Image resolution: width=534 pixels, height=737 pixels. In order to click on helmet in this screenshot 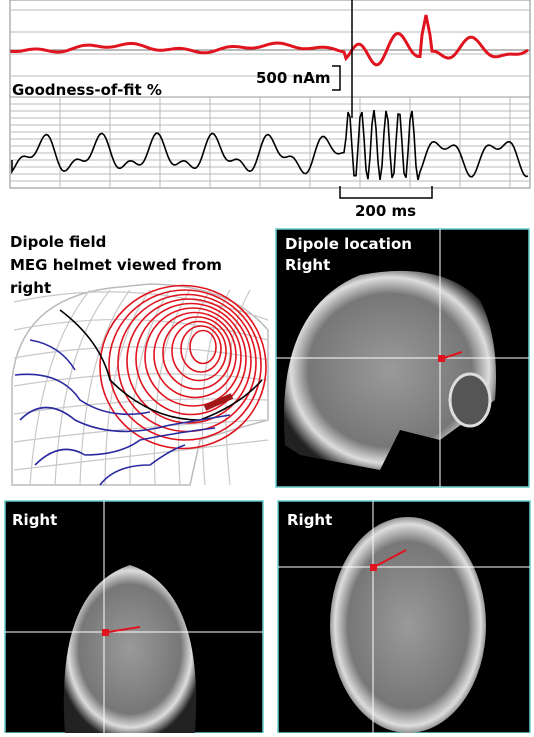, I will do `click(140, 384)`.